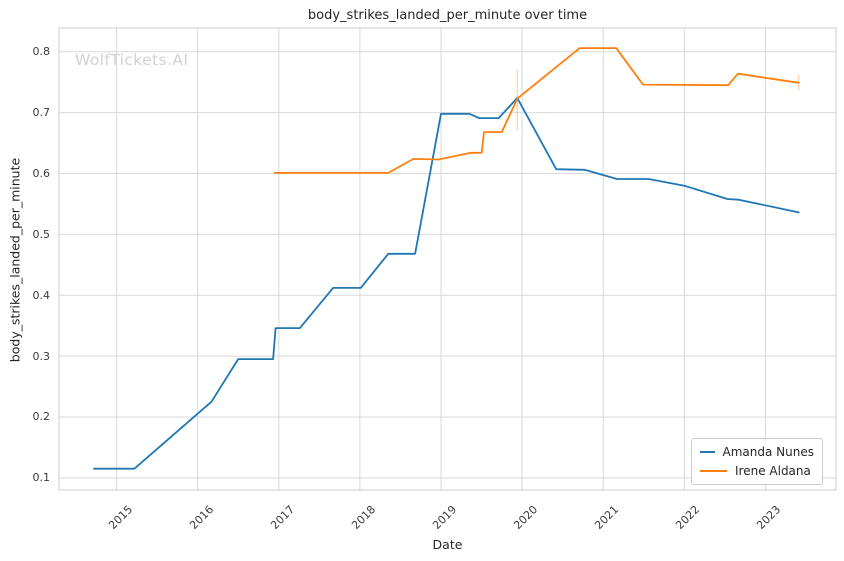  I want to click on y-axis-label: body_strikes_landed_per_minute, so click(15, 260).